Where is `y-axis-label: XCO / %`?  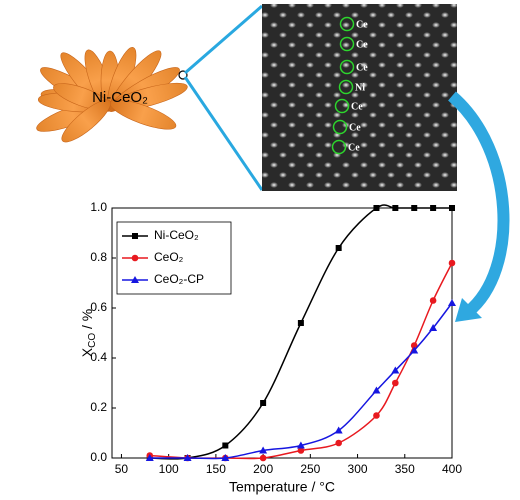
y-axis-label: XCO / % is located at coordinates (88, 333).